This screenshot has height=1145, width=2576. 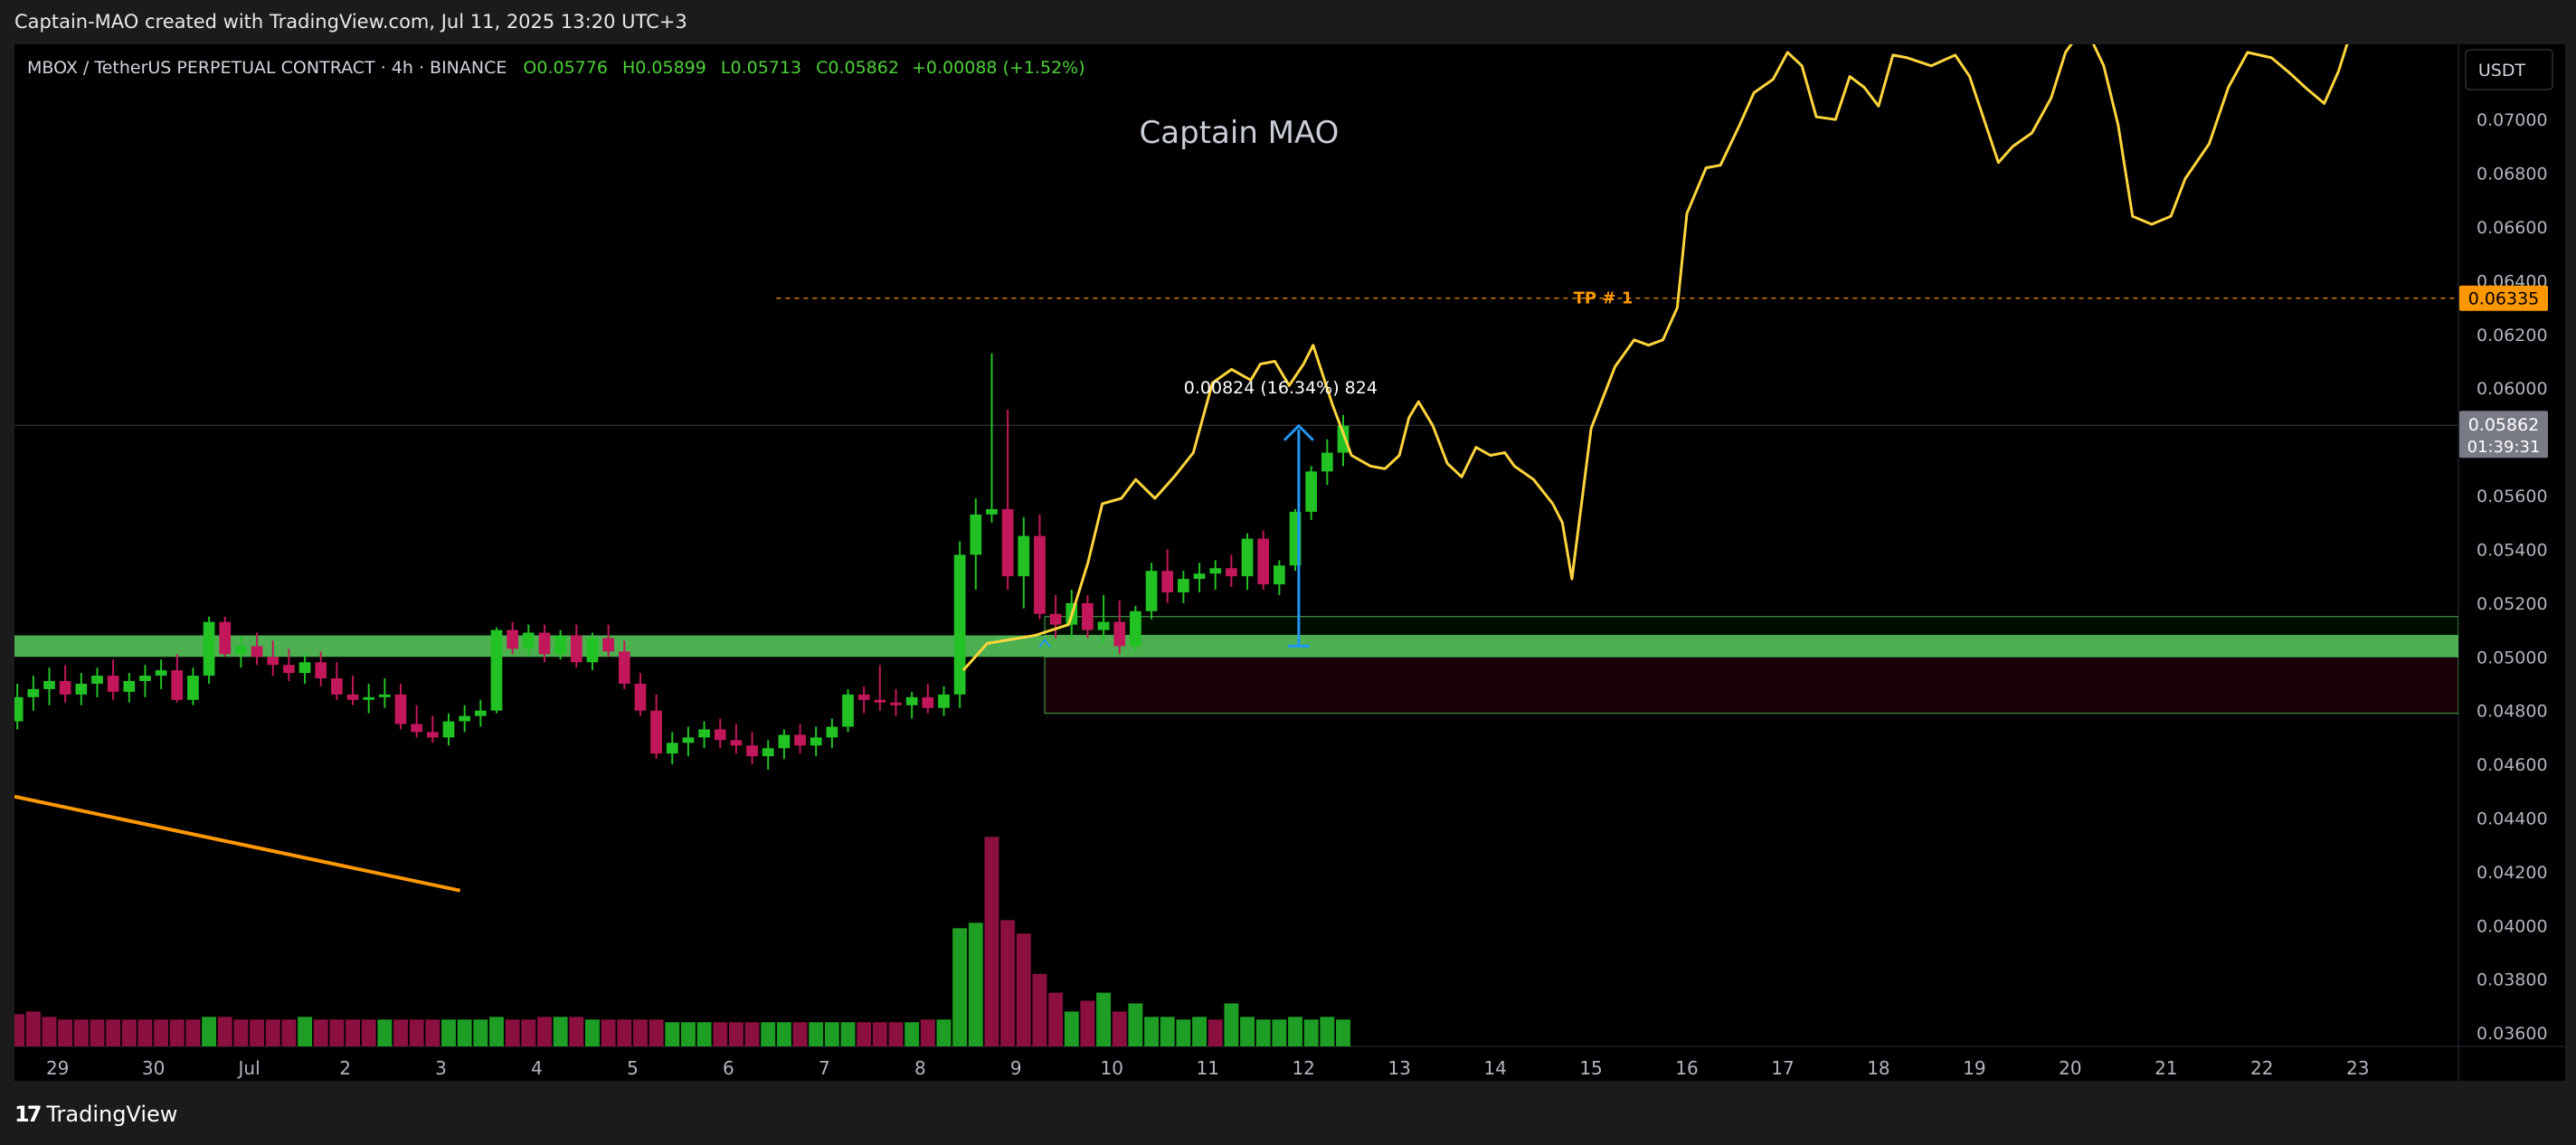 What do you see at coordinates (2509, 69) in the screenshot?
I see `currency-button: USDT` at bounding box center [2509, 69].